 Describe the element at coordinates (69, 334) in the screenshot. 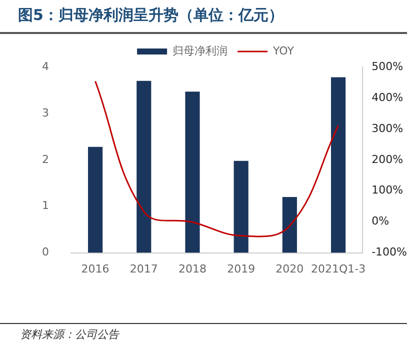

I see `text: 资料来源：公司公告` at that location.